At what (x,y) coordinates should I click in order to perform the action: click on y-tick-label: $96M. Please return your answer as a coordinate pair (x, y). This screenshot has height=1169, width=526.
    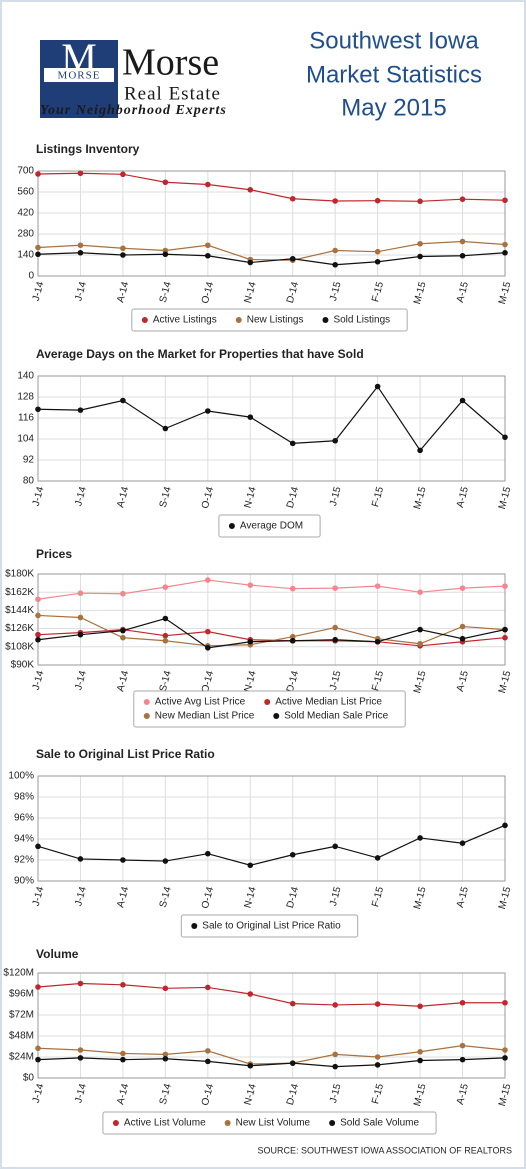
    Looking at the image, I should click on (21, 994).